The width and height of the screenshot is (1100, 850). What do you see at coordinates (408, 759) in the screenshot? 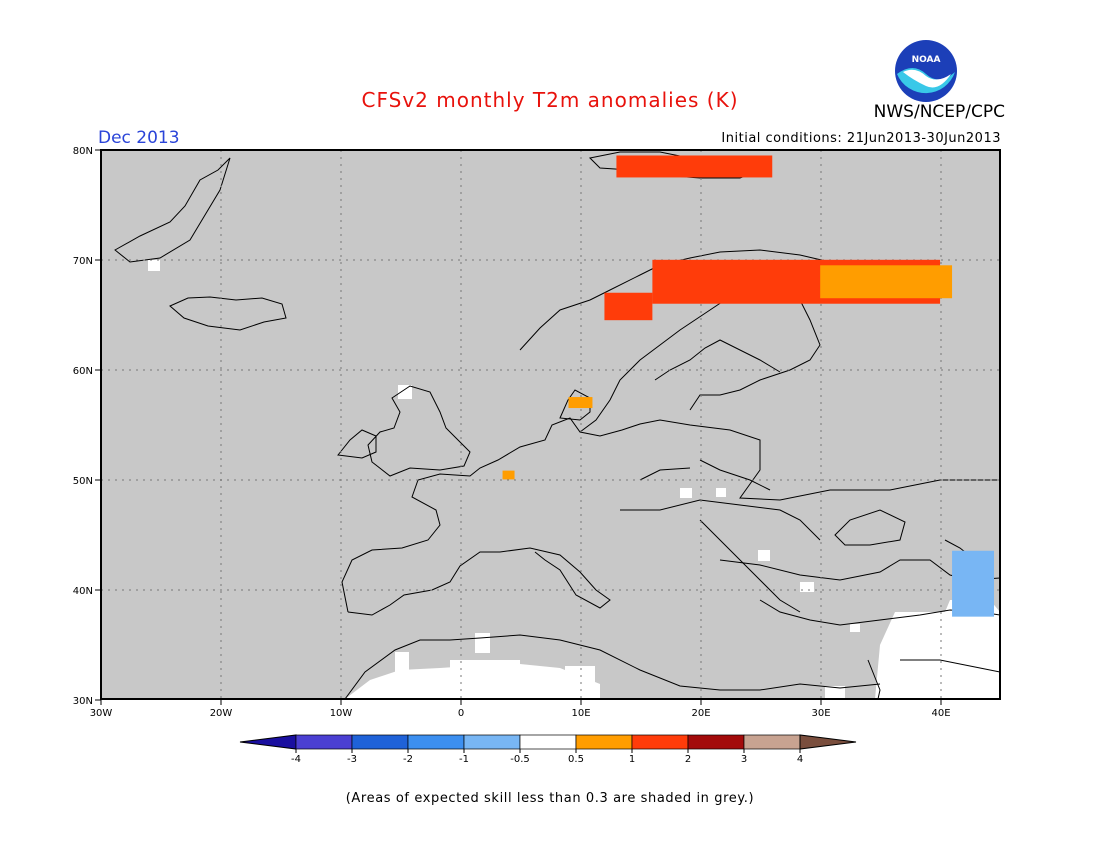
I see `colorbar-label: -2` at bounding box center [408, 759].